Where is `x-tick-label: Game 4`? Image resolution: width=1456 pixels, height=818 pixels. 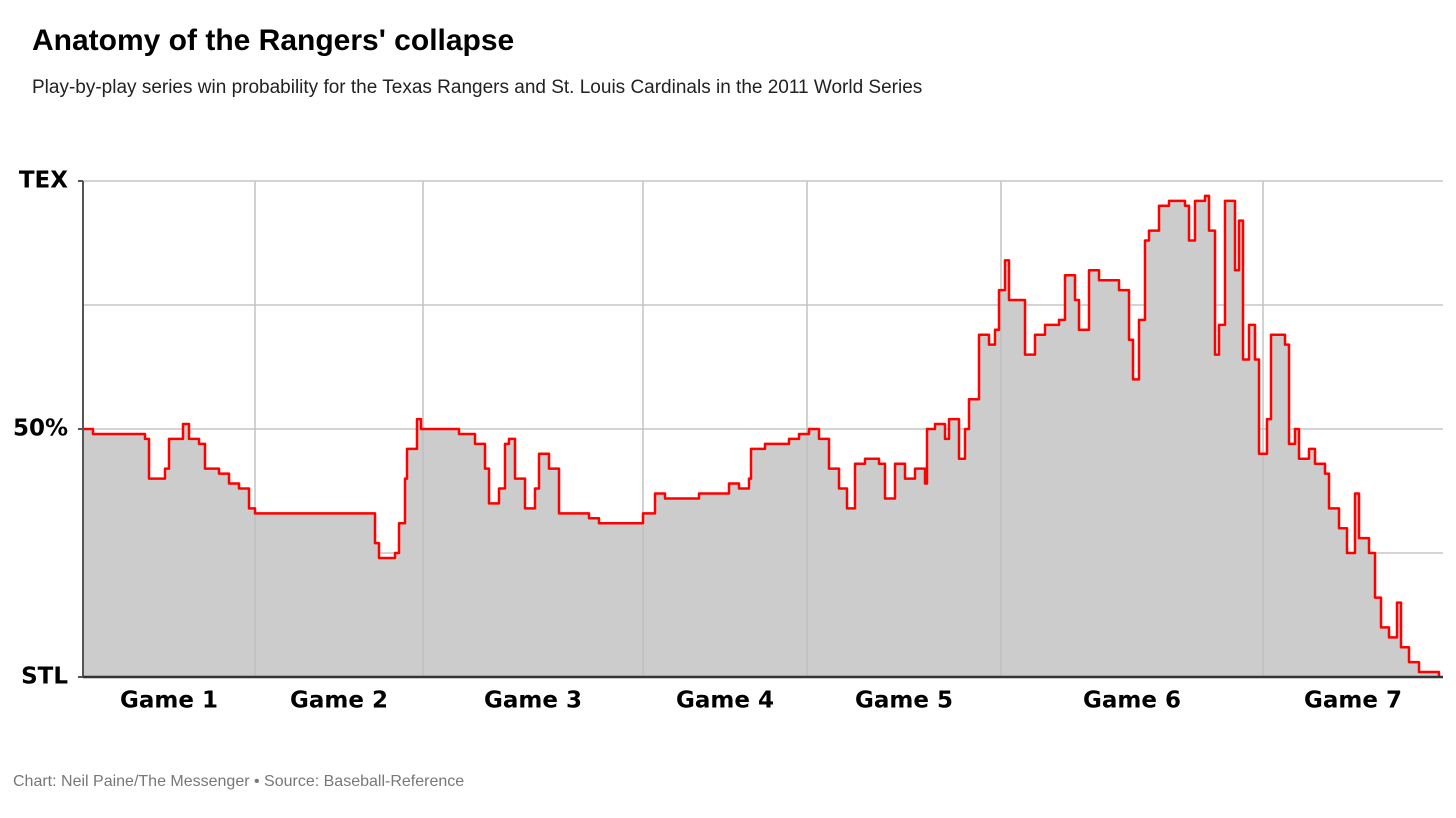 x-tick-label: Game 4 is located at coordinates (725, 701).